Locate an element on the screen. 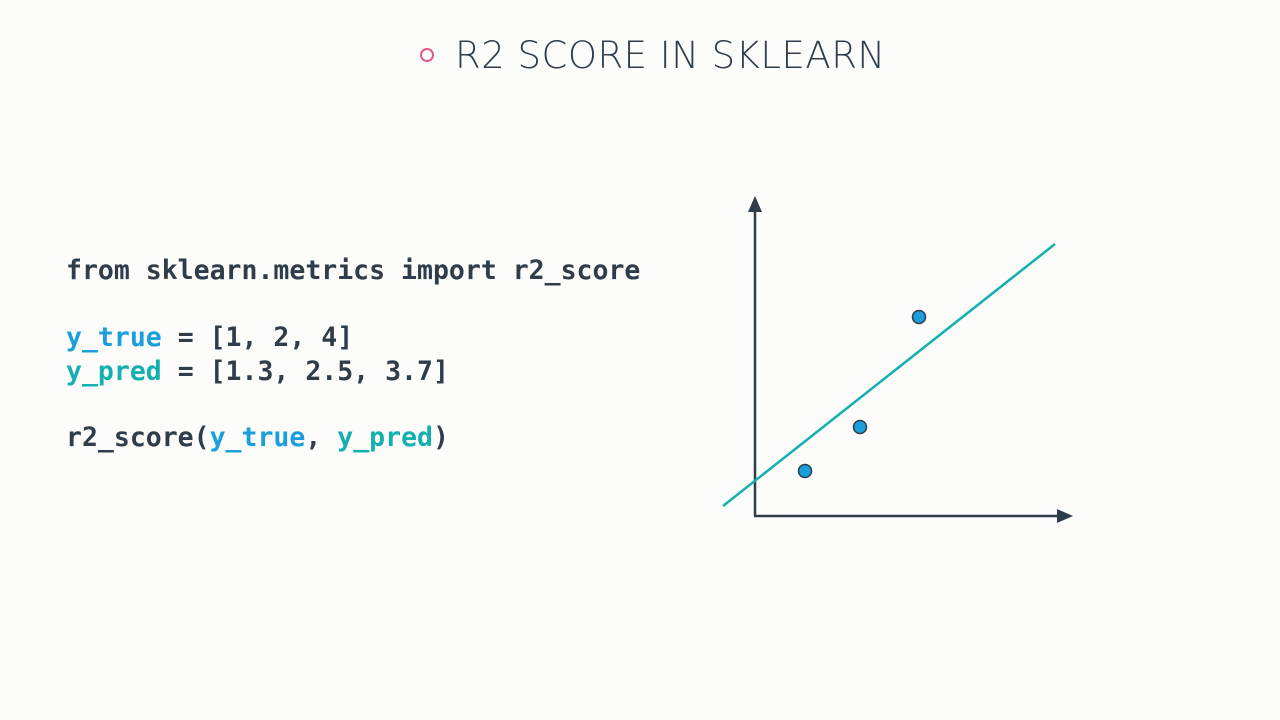  code-line: y_pred = [1.3, 2.5, 3.7] is located at coordinates (257, 372).